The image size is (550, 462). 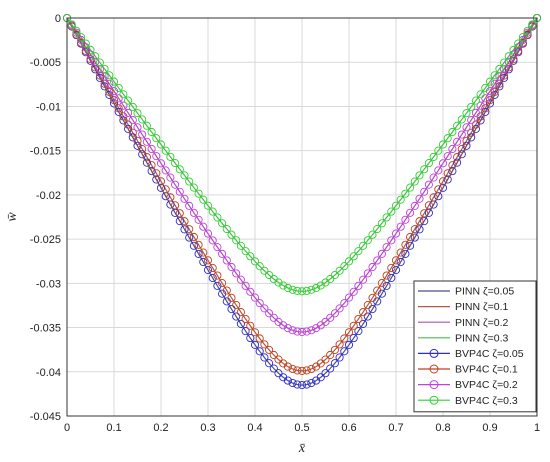 I want to click on y-tick-label: -0.025, so click(x=45, y=240).